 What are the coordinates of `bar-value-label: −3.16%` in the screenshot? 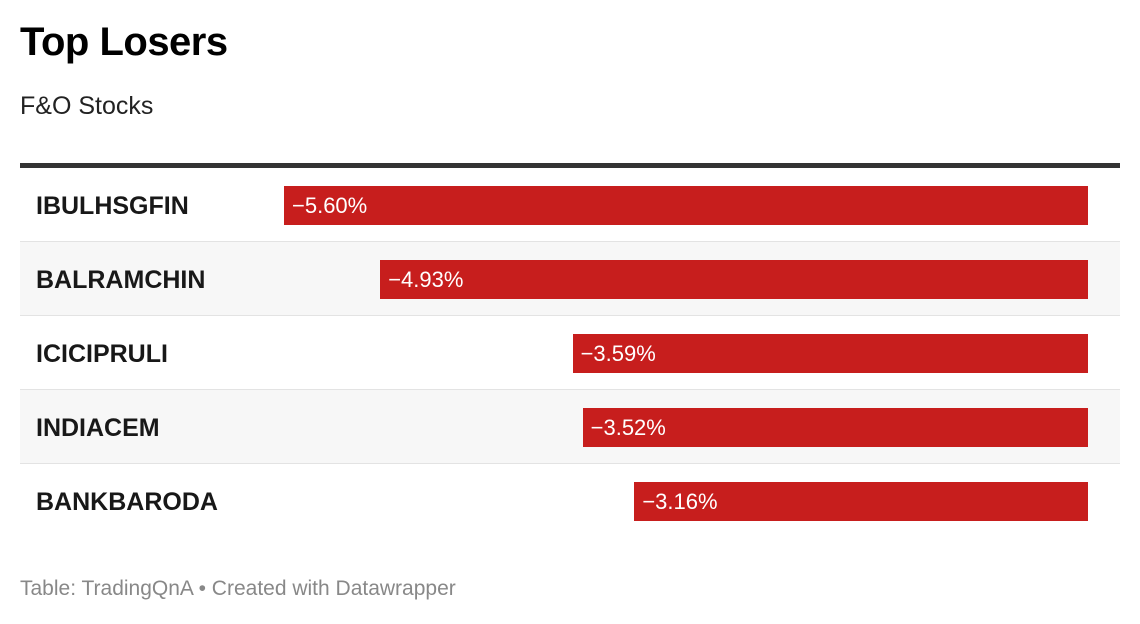 It's located at (680, 501).